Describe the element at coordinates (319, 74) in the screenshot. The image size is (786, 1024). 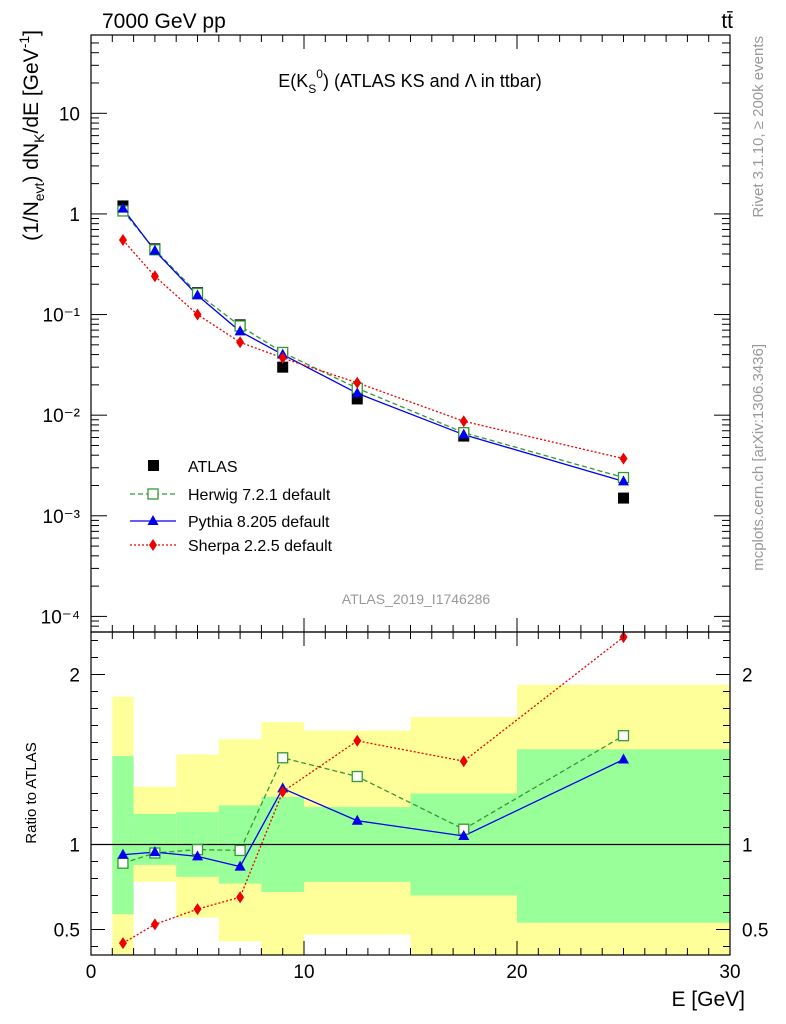
I see `title-sup: 0` at that location.